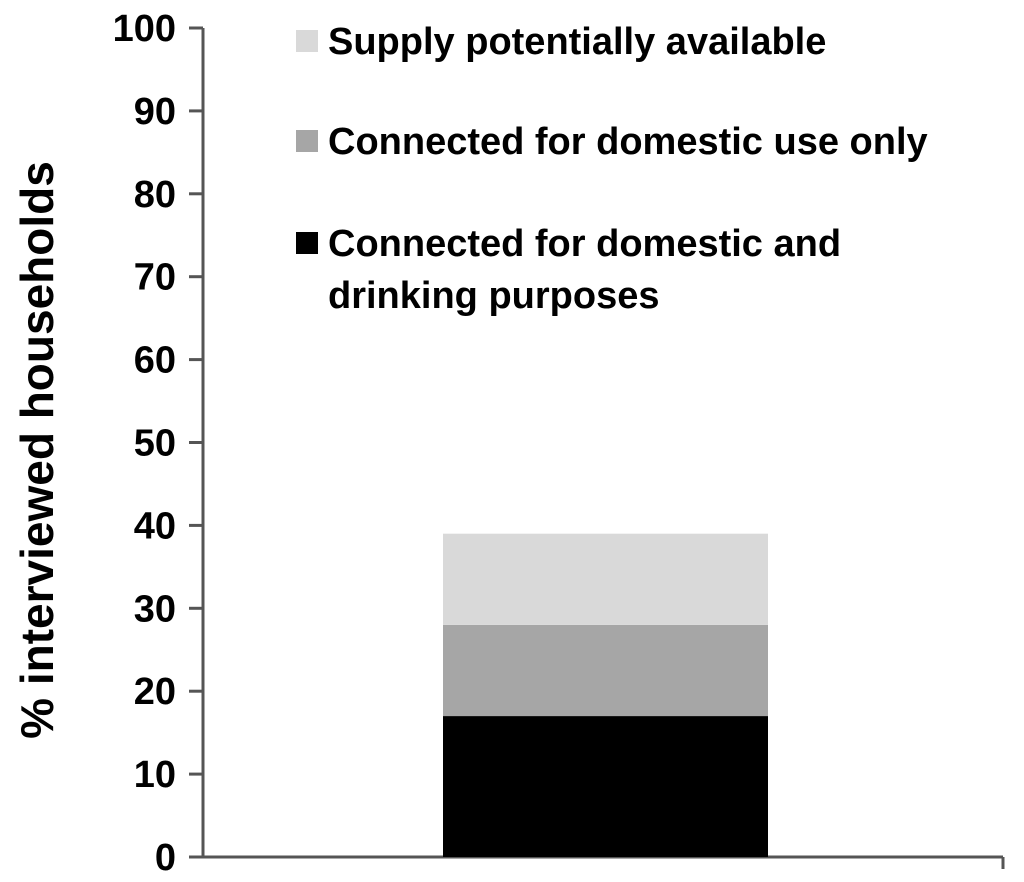  Describe the element at coordinates (155, 692) in the screenshot. I see `y-tick-label: 20` at that location.